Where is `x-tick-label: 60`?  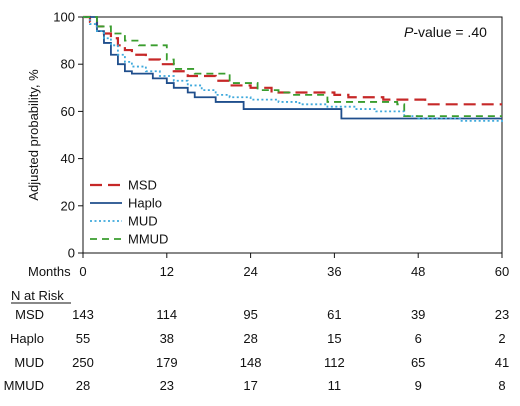 x-tick-label: 60 is located at coordinates (502, 271).